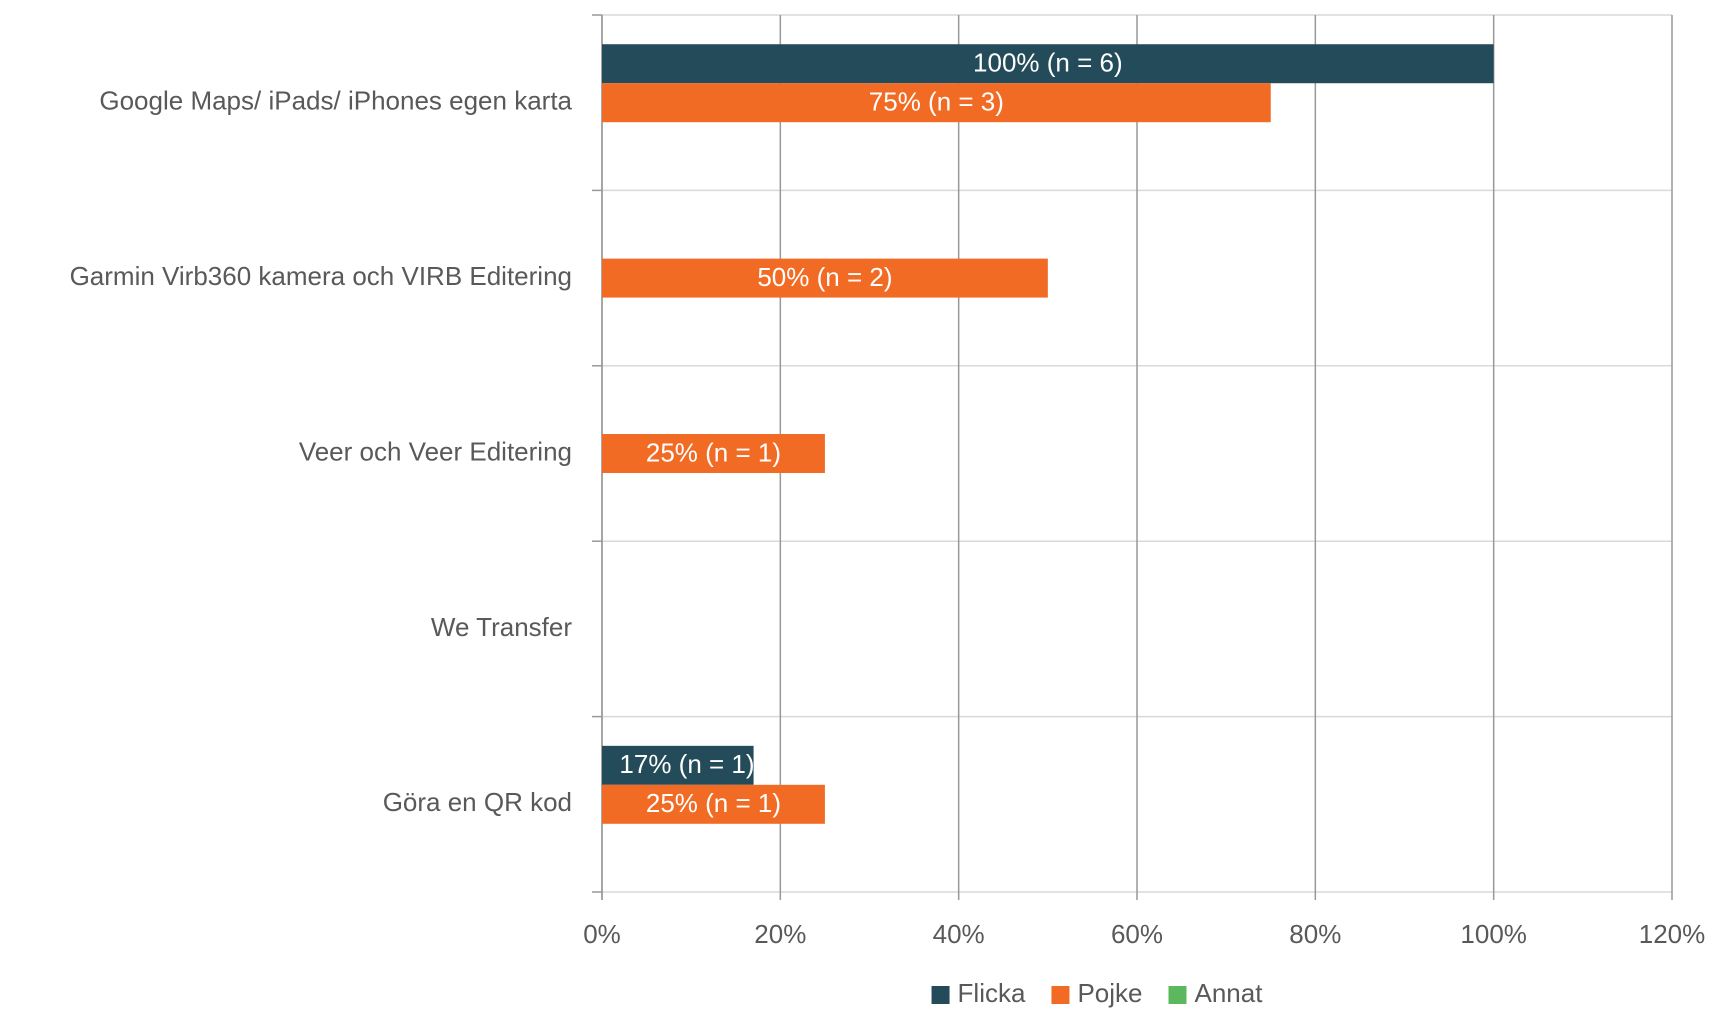  Describe the element at coordinates (686, 764) in the screenshot. I see `value-label: 17% (n = 1)` at that location.